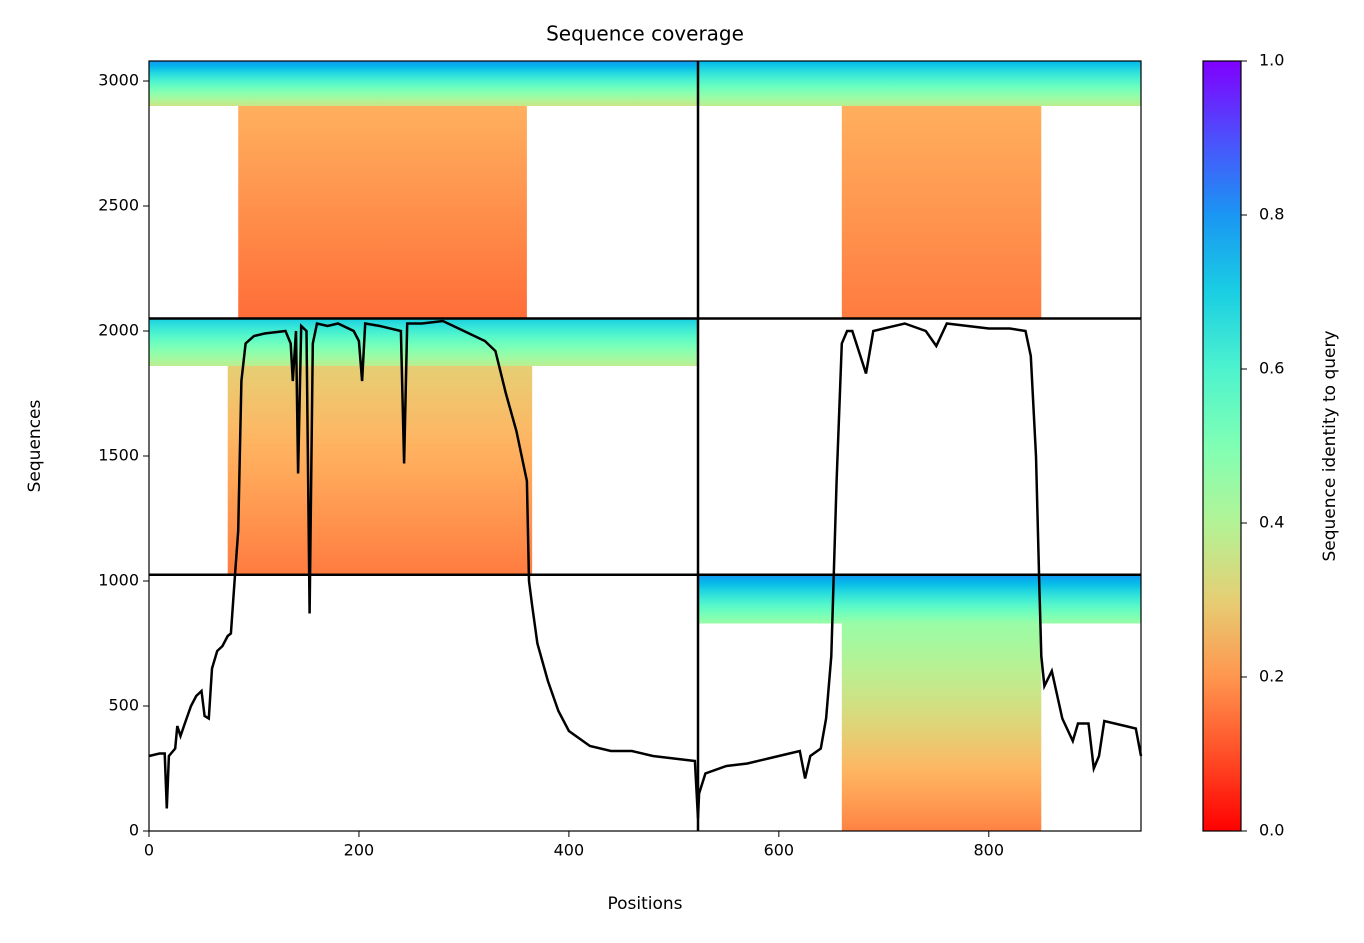 The image size is (1364, 943). I want to click on colorbar-tick-label: 0.4, so click(1271, 522).